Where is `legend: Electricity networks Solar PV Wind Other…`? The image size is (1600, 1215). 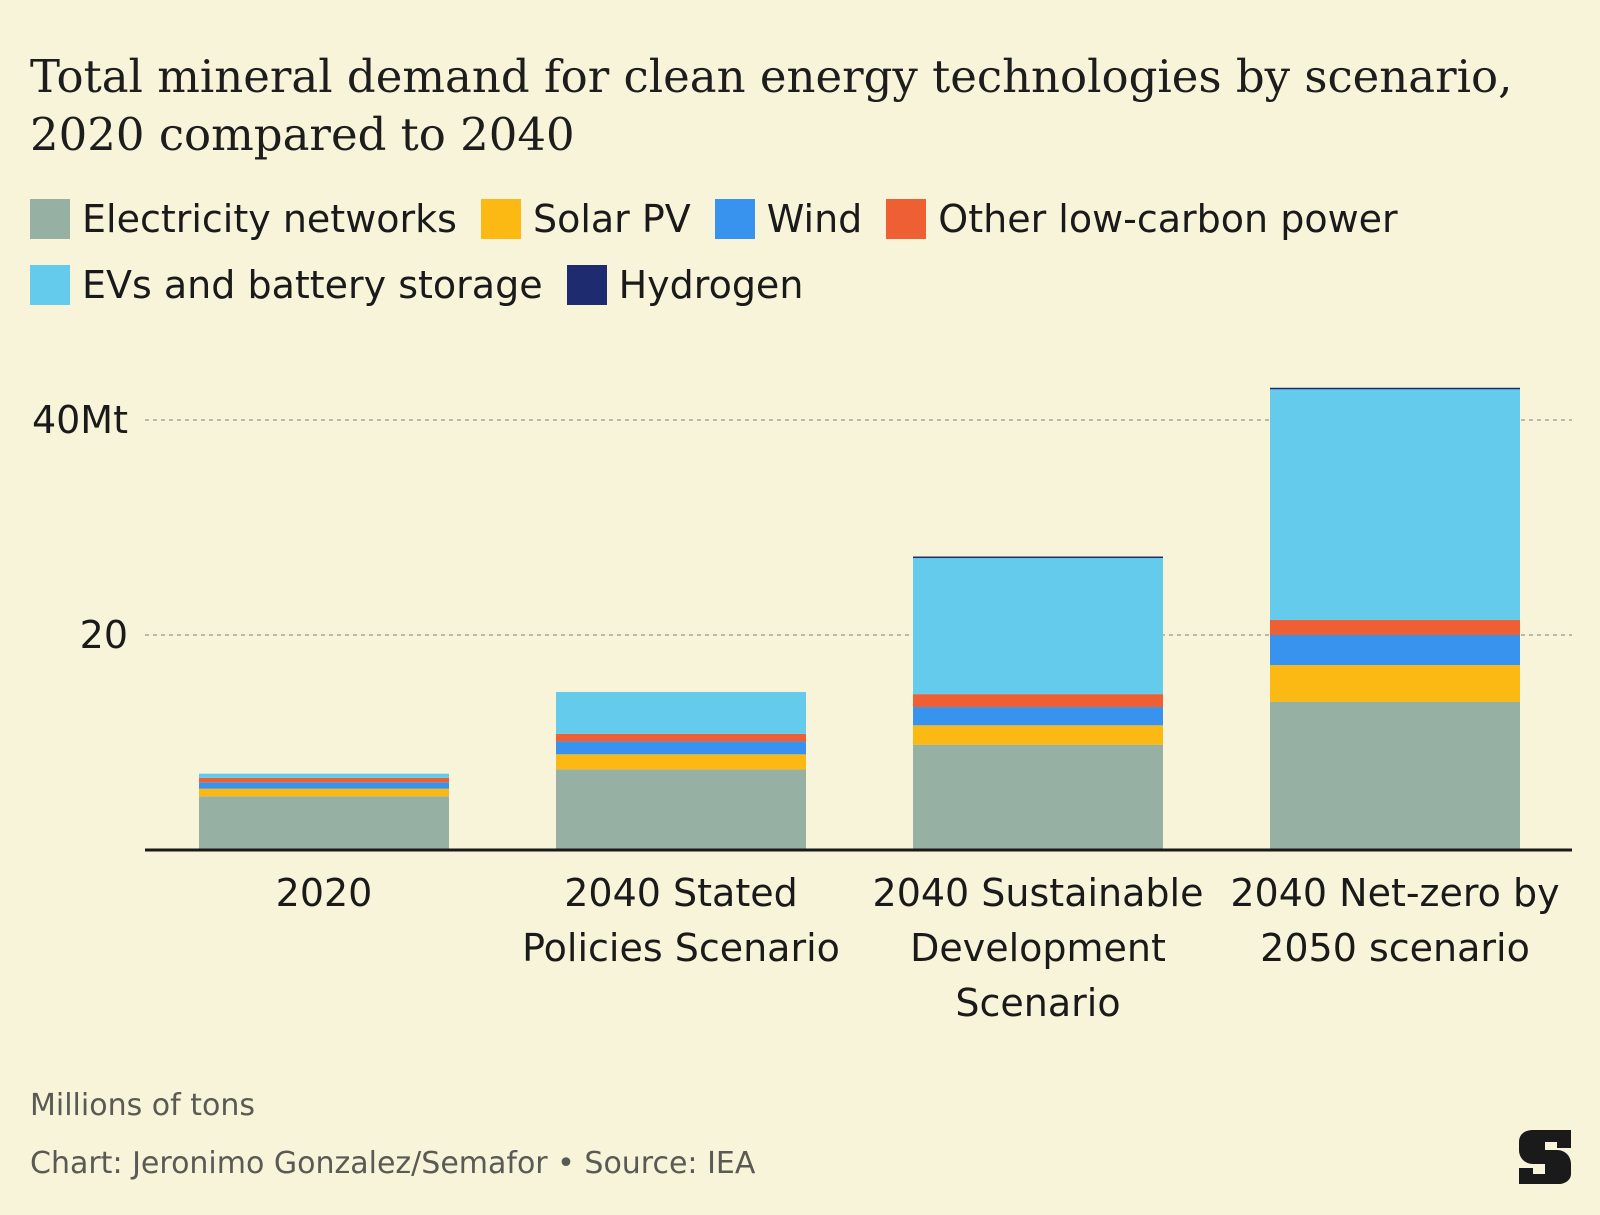
legend: Electricity networks Solar PV Wind Other… is located at coordinates (790, 252).